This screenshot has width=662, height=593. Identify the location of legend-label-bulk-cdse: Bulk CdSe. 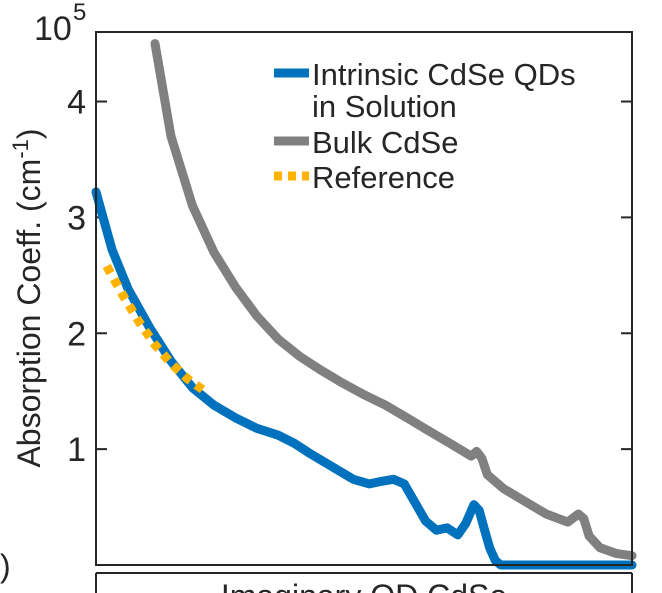
(385, 142).